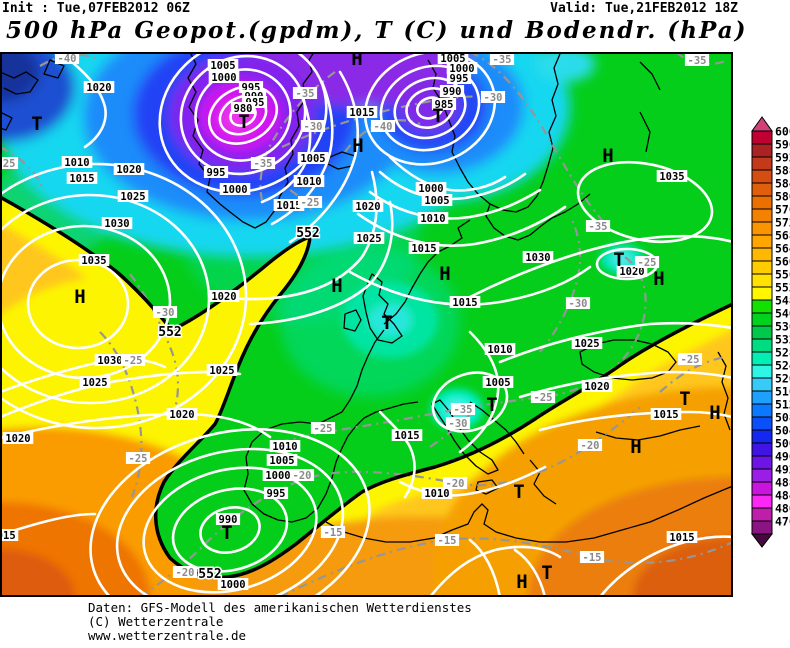 Image resolution: width=790 pixels, height=648 pixels. What do you see at coordinates (782, 132) in the screenshot?
I see `scale-tick-label: 600` at bounding box center [782, 132].